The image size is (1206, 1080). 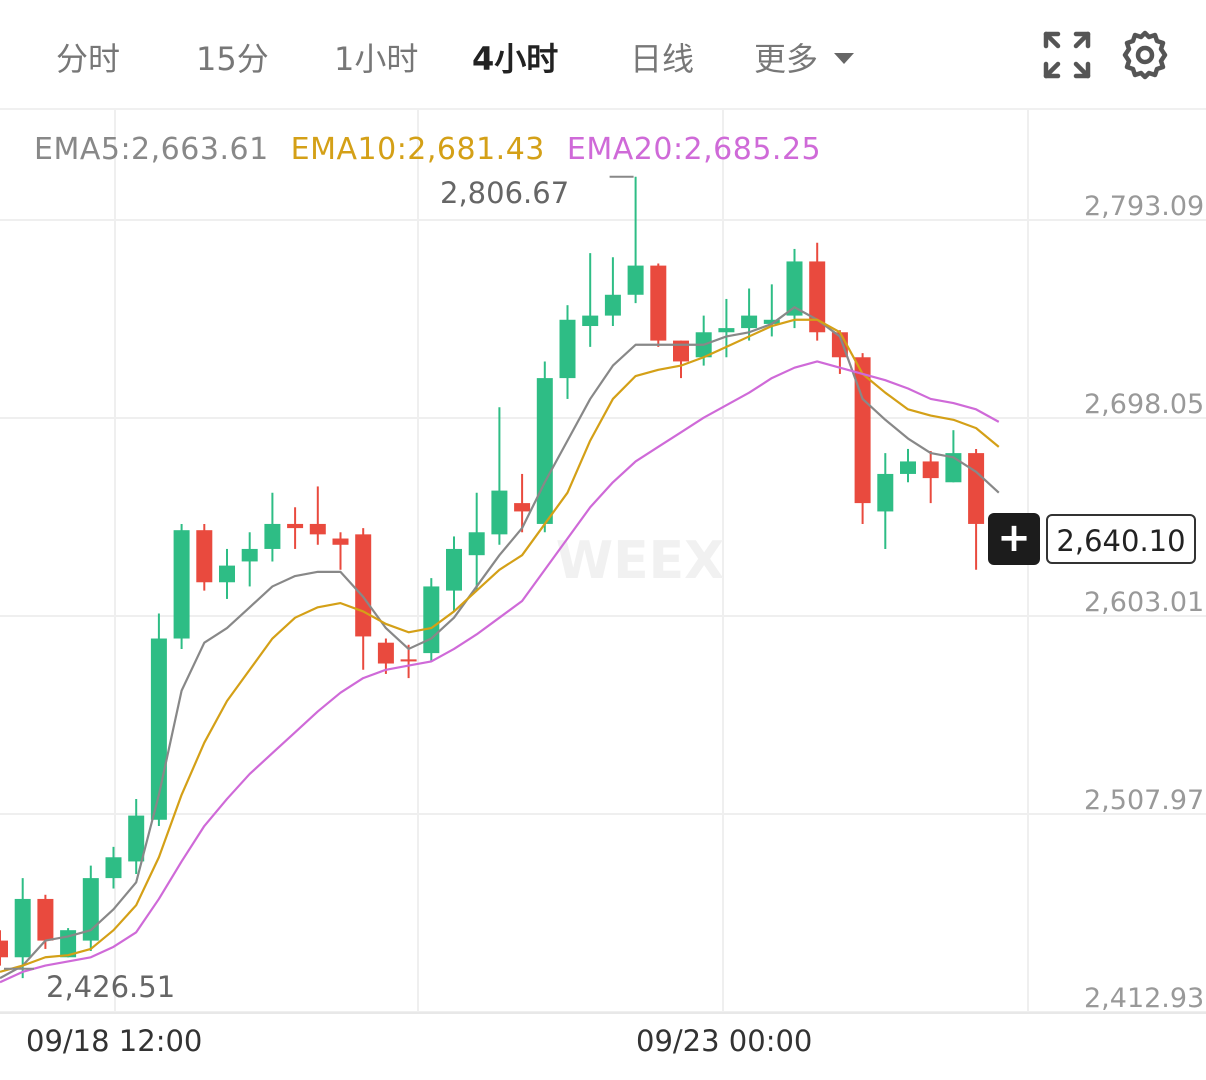 What do you see at coordinates (515, 59) in the screenshot?
I see `tab-4hour: 4小时` at bounding box center [515, 59].